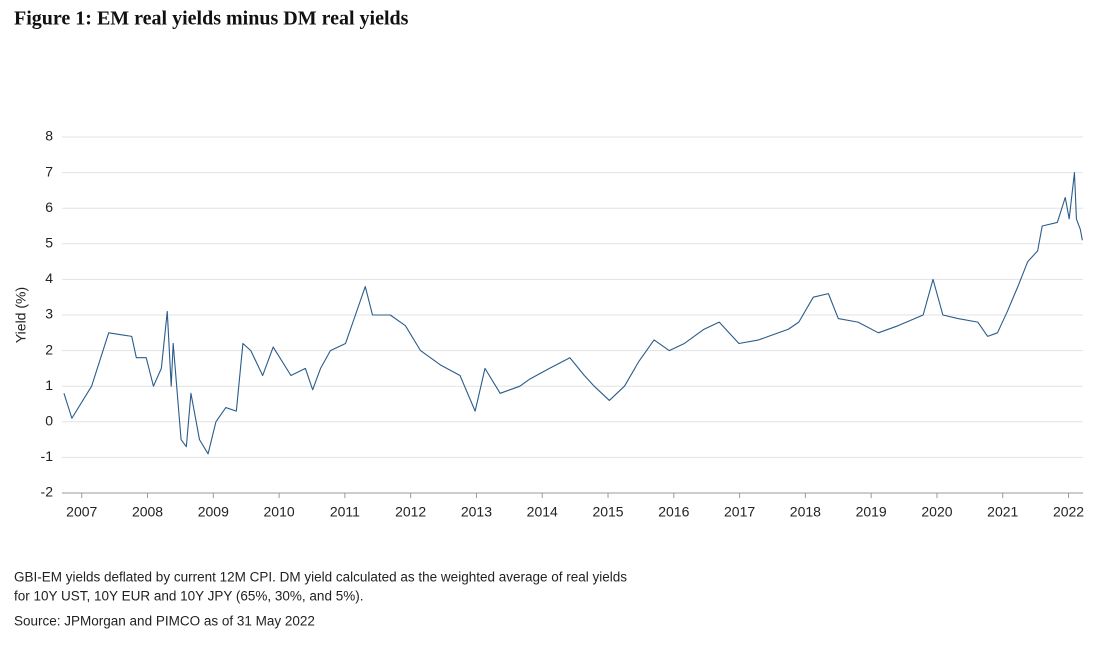  I want to click on y-tick-label: 4, so click(49, 278).